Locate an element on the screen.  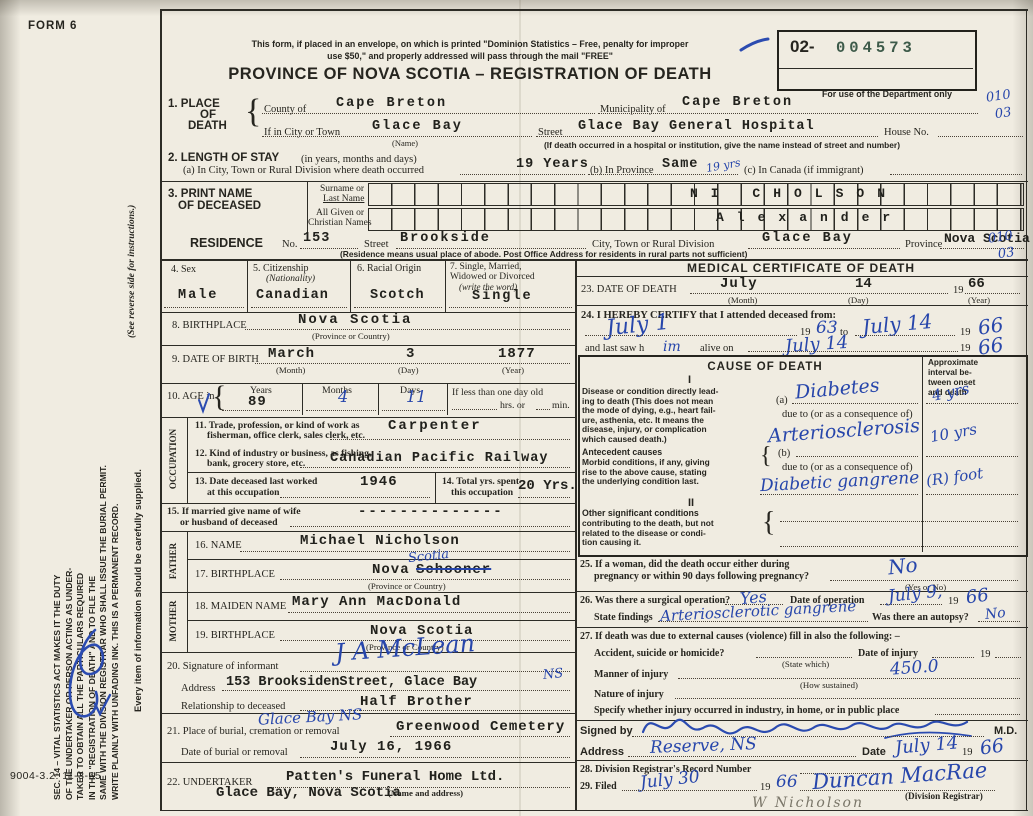
registration-number-prefix: 02- is located at coordinates (802, 46).